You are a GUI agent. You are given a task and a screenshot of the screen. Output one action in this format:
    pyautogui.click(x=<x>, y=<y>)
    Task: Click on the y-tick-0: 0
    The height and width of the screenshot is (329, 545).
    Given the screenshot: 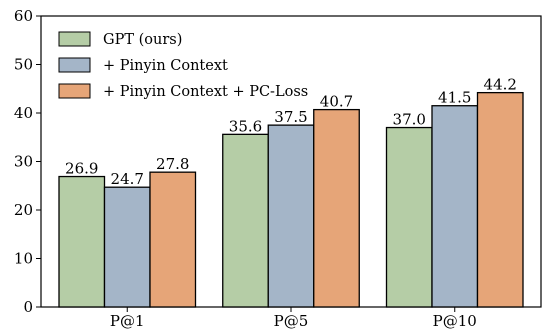 What is the action you would take?
    pyautogui.click(x=32, y=307)
    